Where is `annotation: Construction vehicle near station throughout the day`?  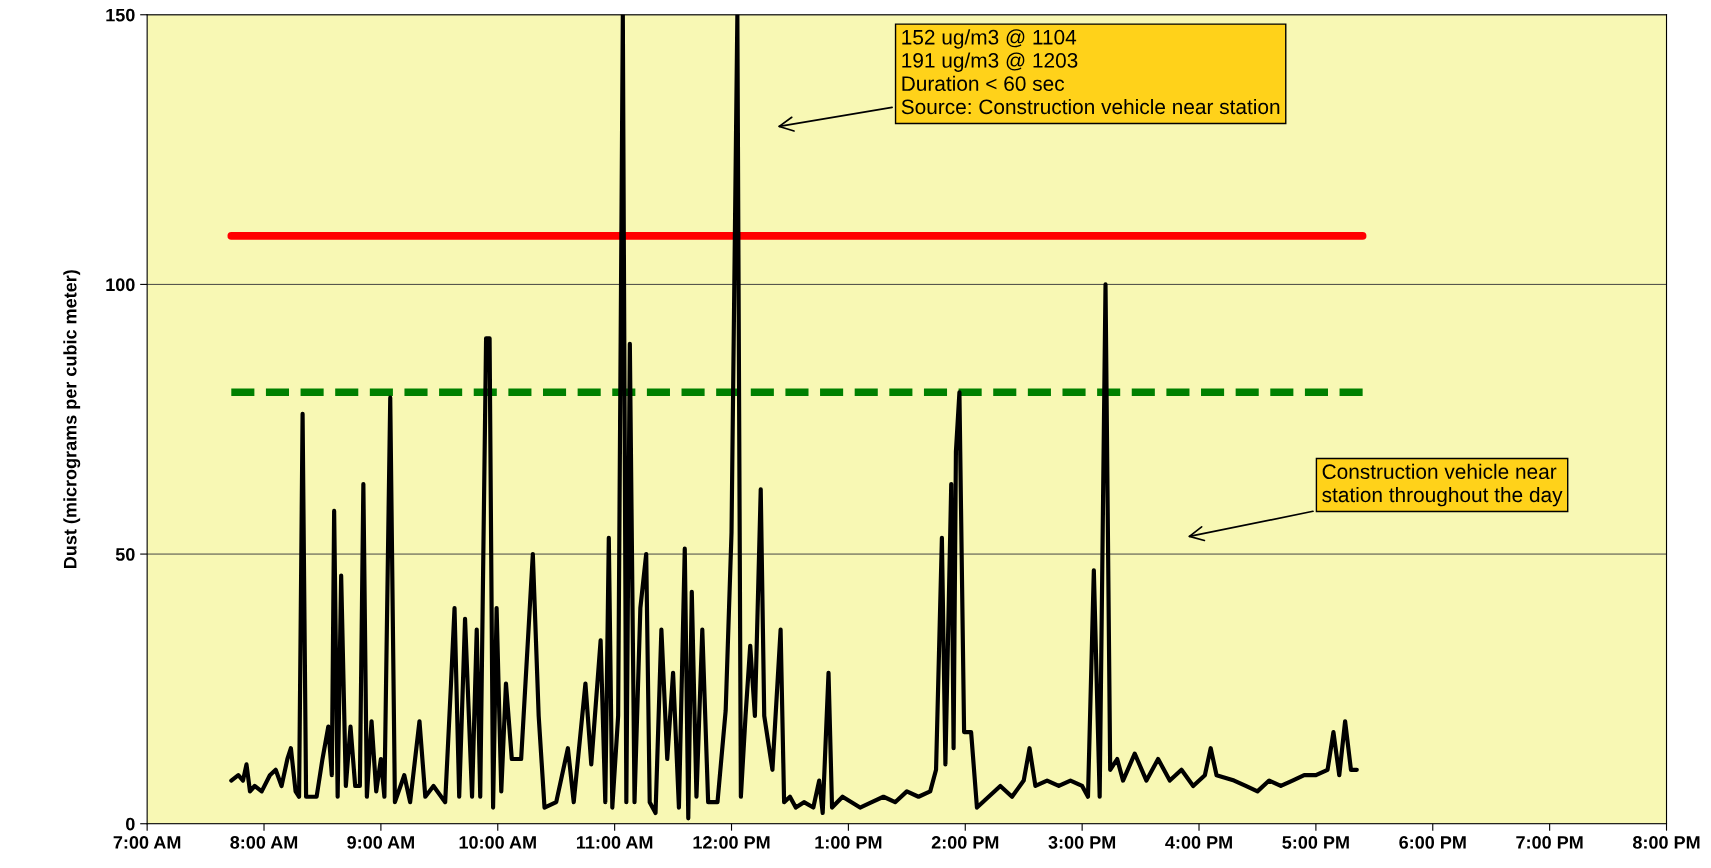 annotation: Construction vehicle near station throughout the day is located at coordinates (1442, 485).